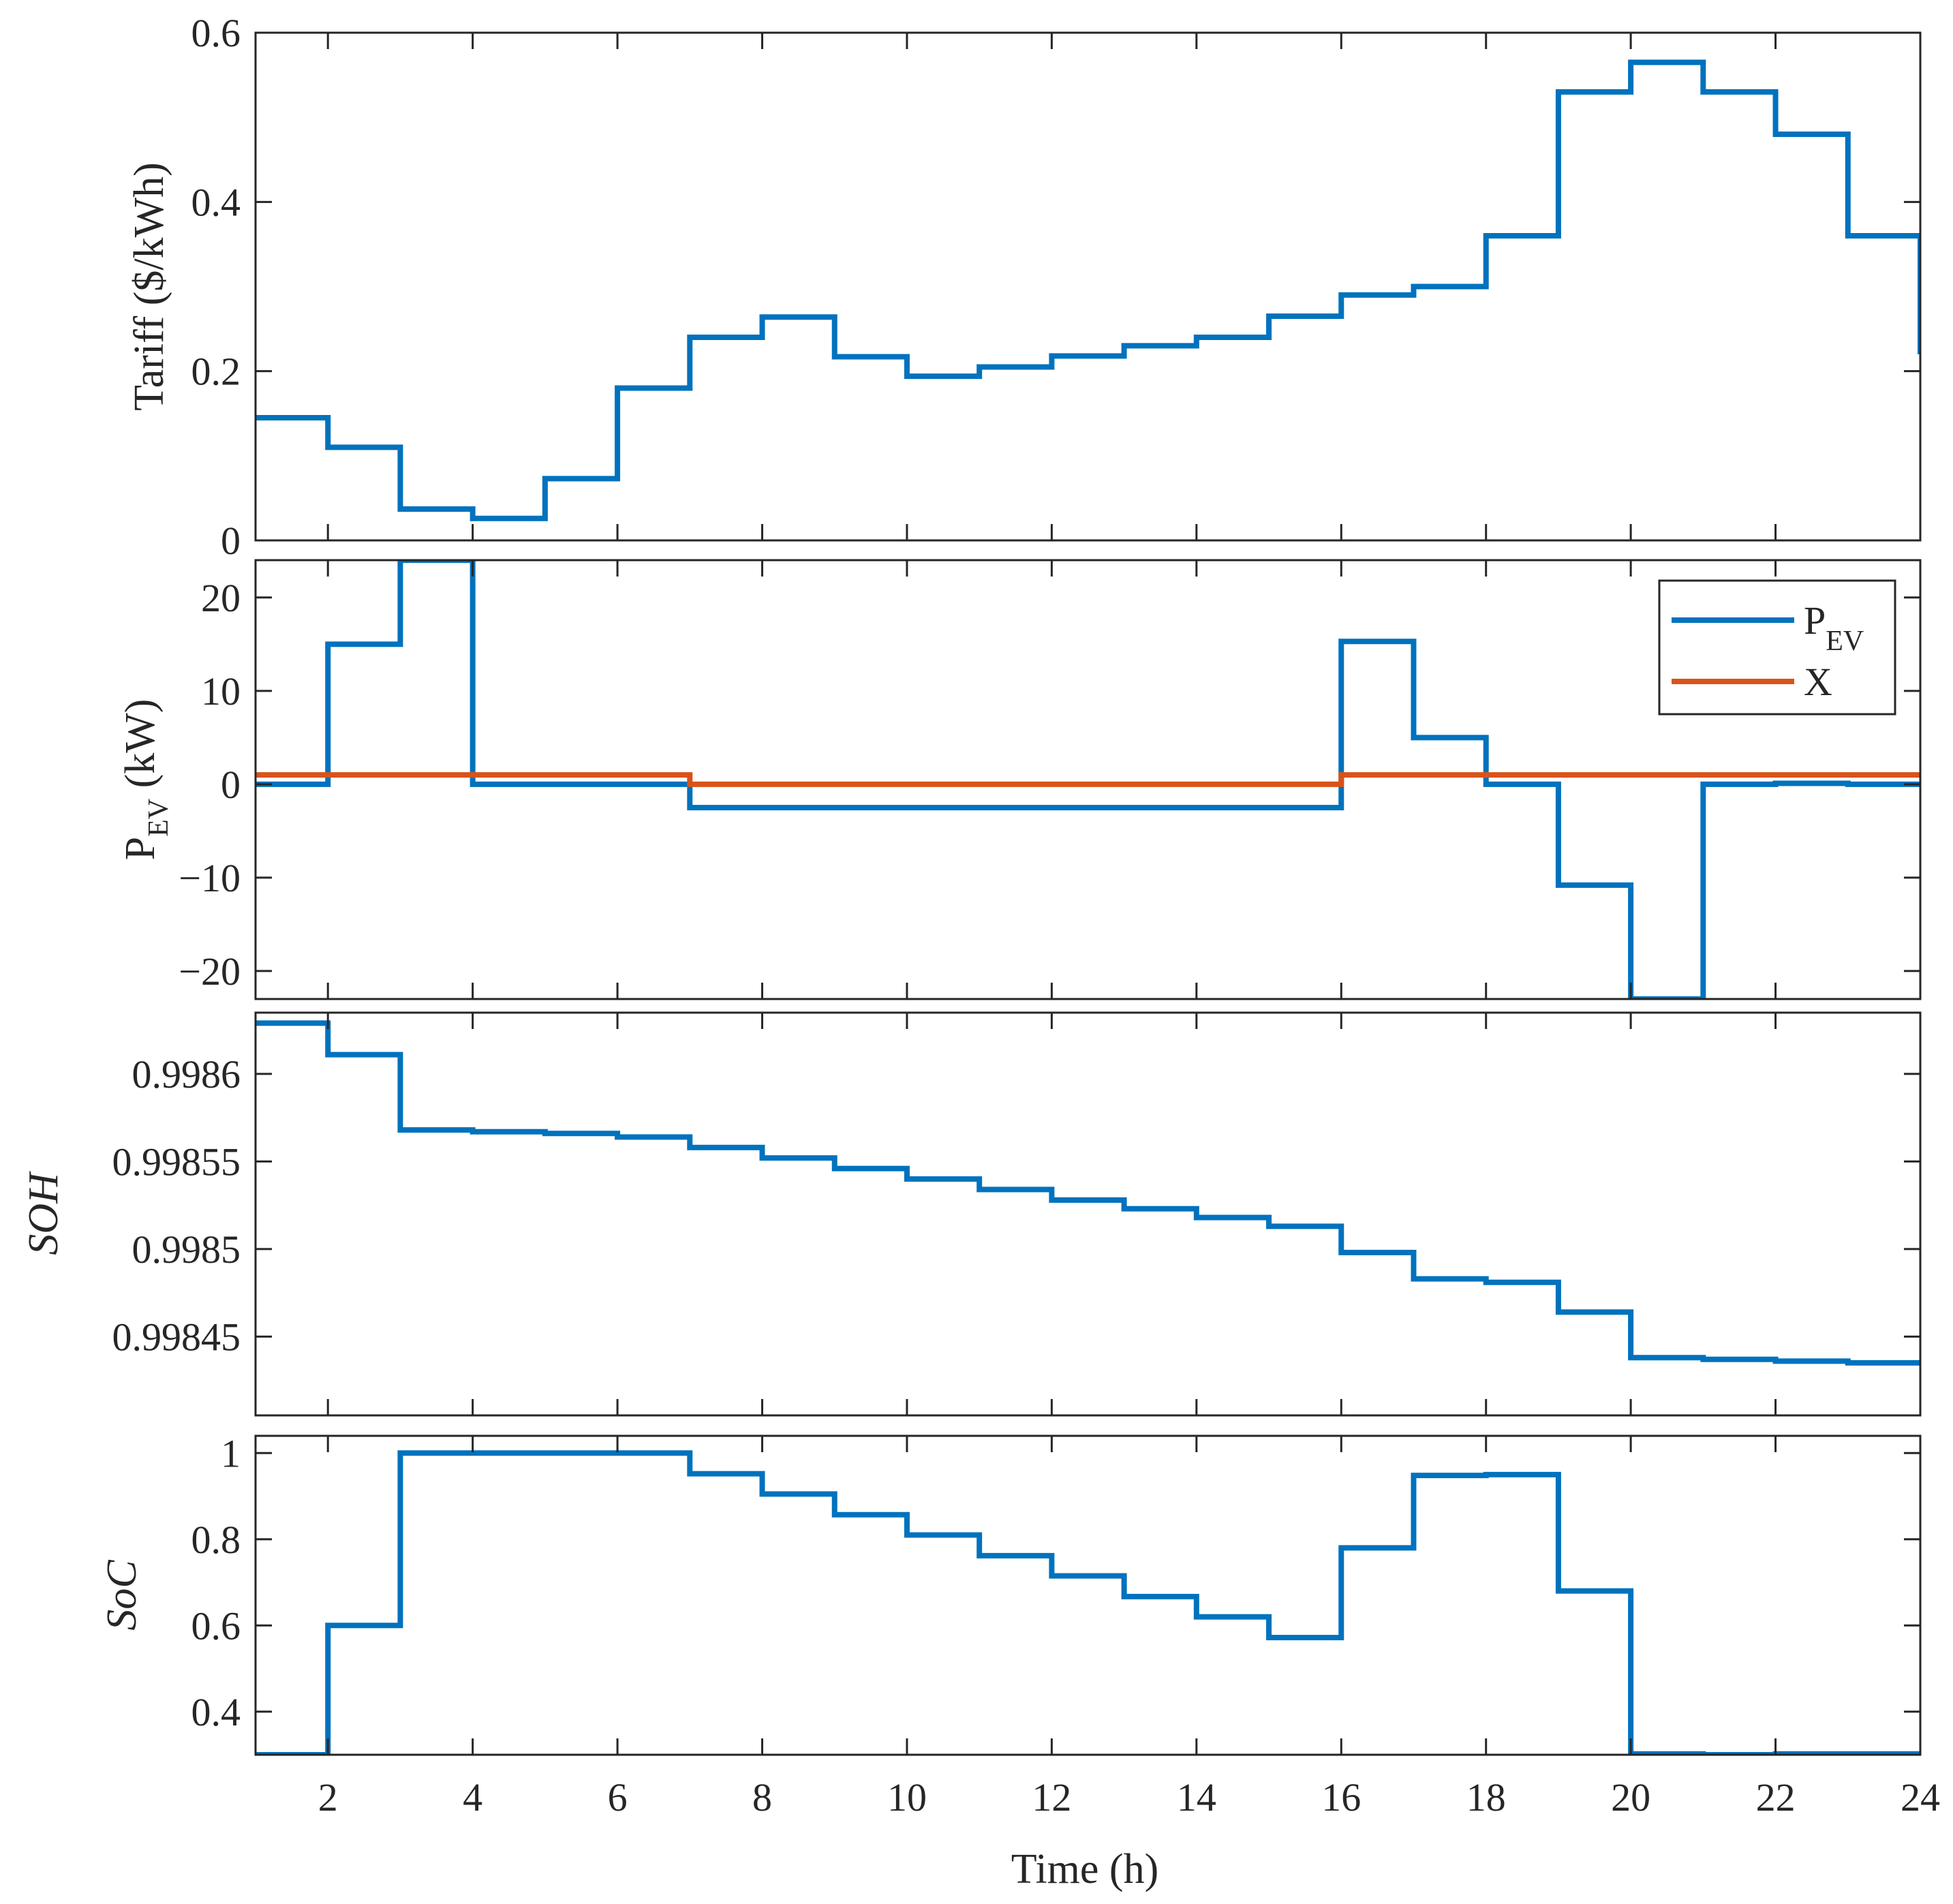 Image resolution: width=1953 pixels, height=1904 pixels. What do you see at coordinates (216, 1540) in the screenshot?
I see `y-tick-label: 0.8` at bounding box center [216, 1540].